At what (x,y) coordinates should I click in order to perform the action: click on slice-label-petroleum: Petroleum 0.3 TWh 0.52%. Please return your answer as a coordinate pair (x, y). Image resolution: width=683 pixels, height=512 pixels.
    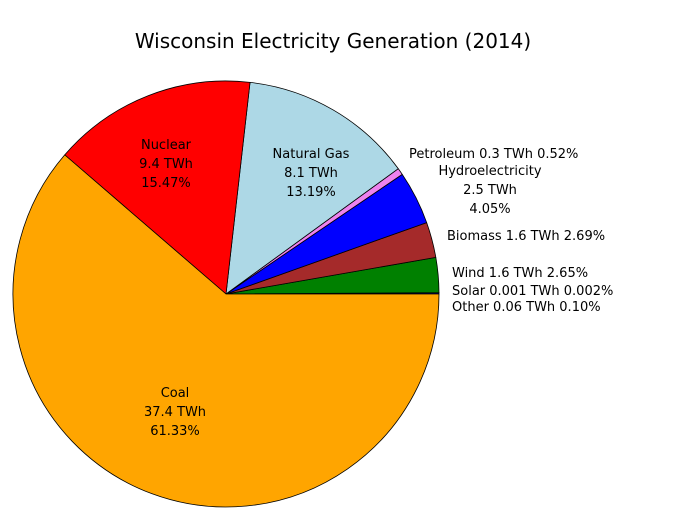
    Looking at the image, I should click on (493, 154).